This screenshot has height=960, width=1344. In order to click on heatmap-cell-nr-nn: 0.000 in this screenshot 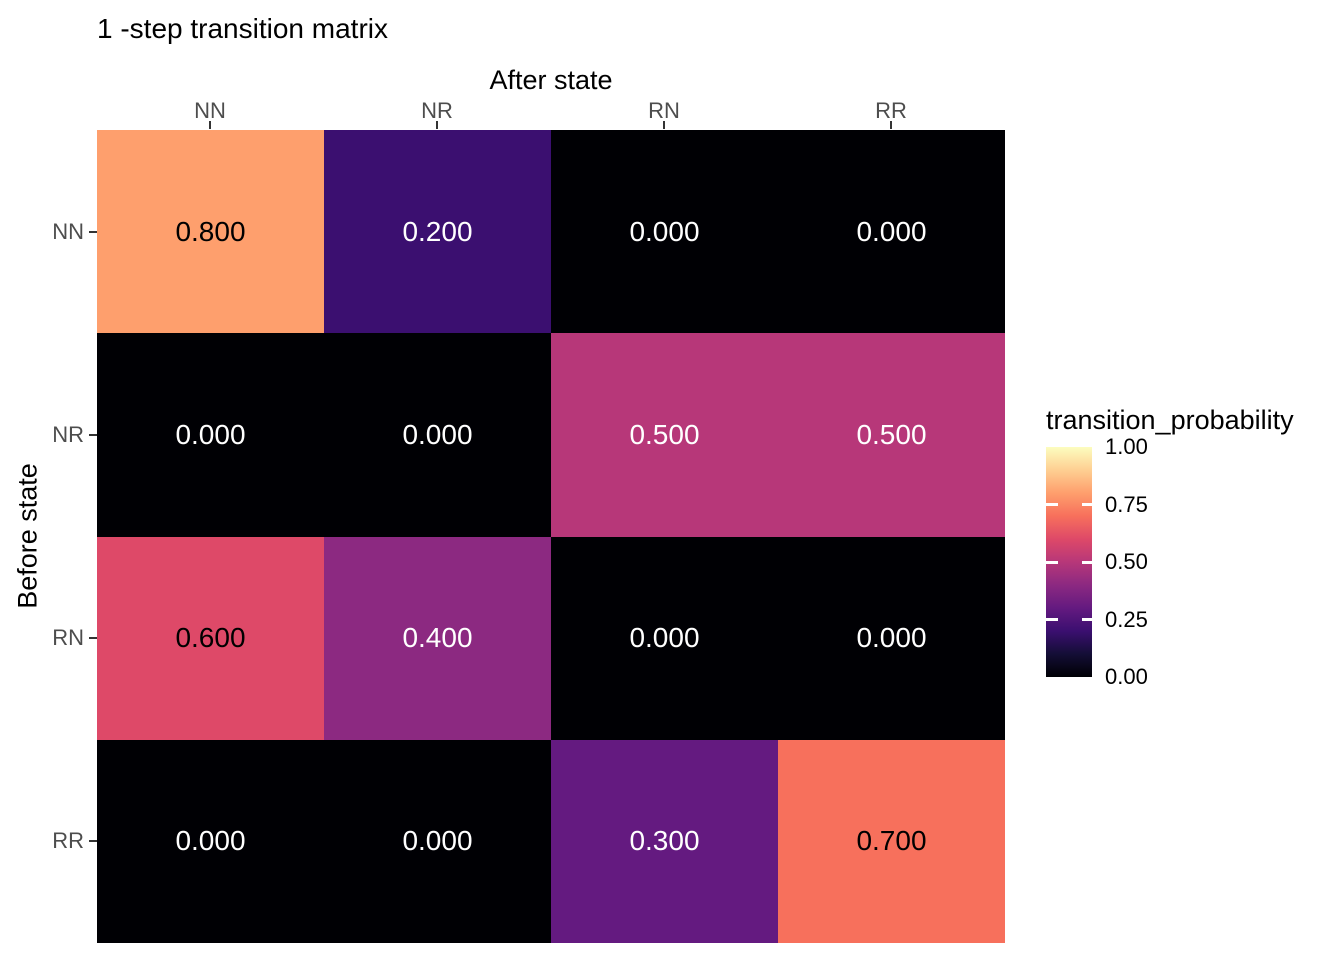, I will do `click(210, 435)`.